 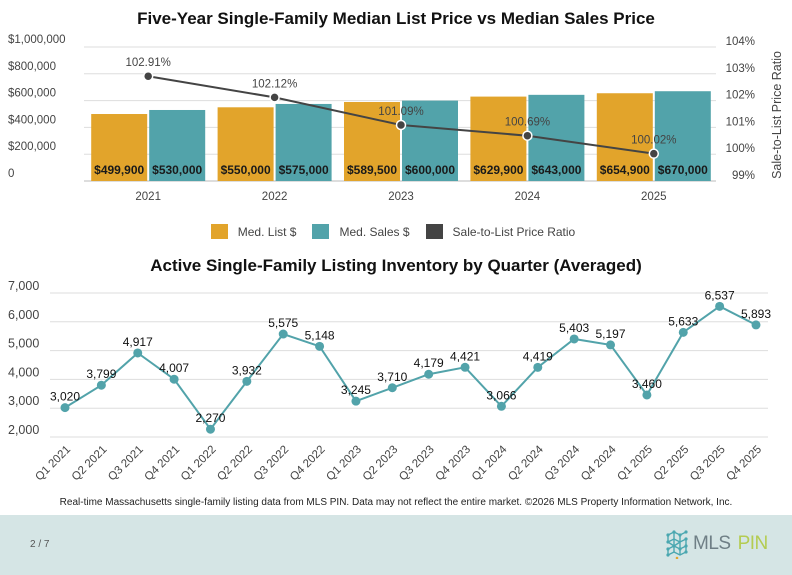 I want to click on inventory-data-label: 4,179, so click(x=429, y=363).